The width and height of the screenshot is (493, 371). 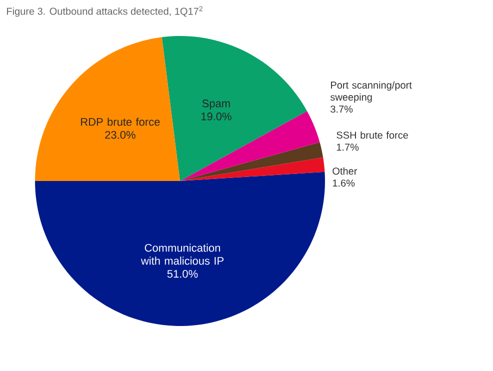 I want to click on slice-label: Spam, so click(x=216, y=105).